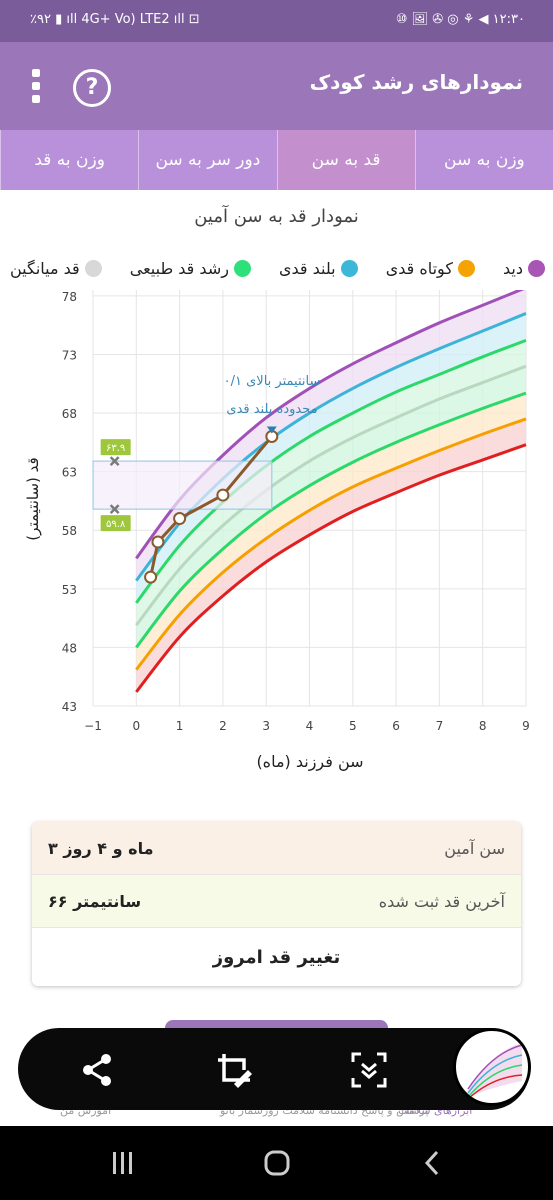  What do you see at coordinates (310, 726) in the screenshot?
I see `x-tick-label: 4` at bounding box center [310, 726].